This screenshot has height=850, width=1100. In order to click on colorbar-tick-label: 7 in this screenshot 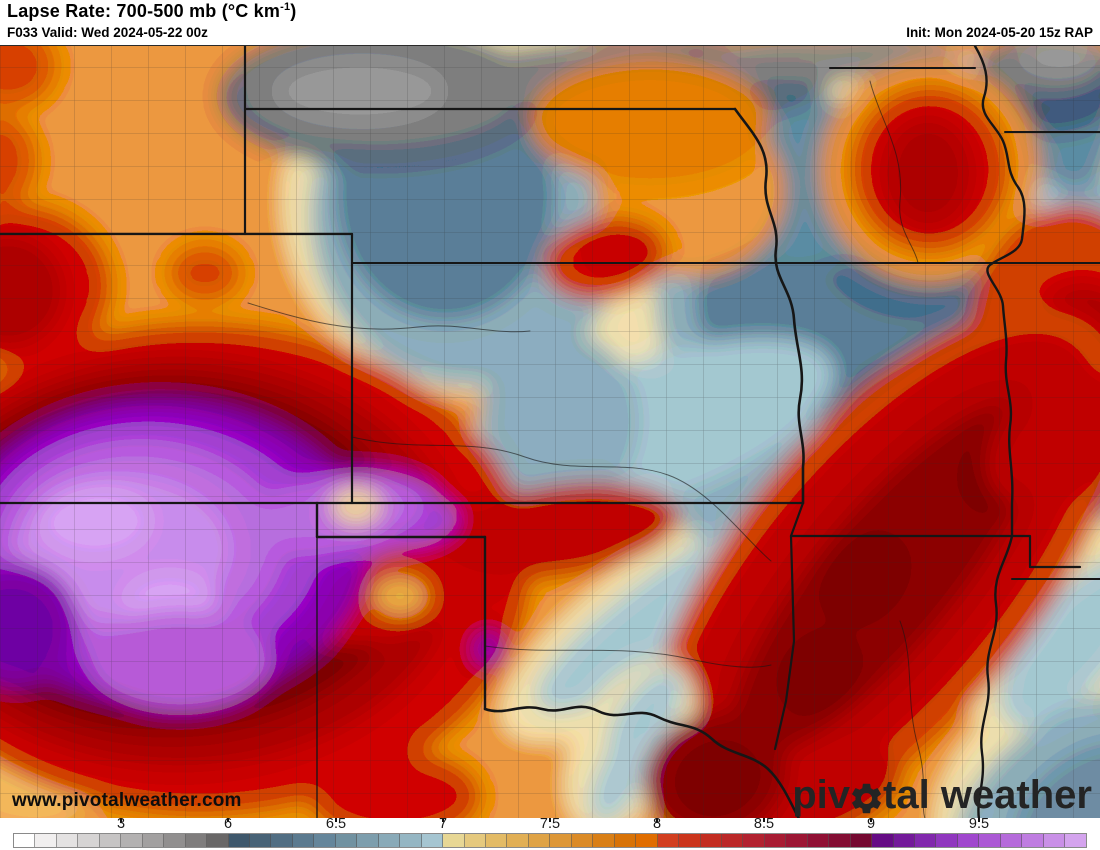, I will do `click(443, 824)`.